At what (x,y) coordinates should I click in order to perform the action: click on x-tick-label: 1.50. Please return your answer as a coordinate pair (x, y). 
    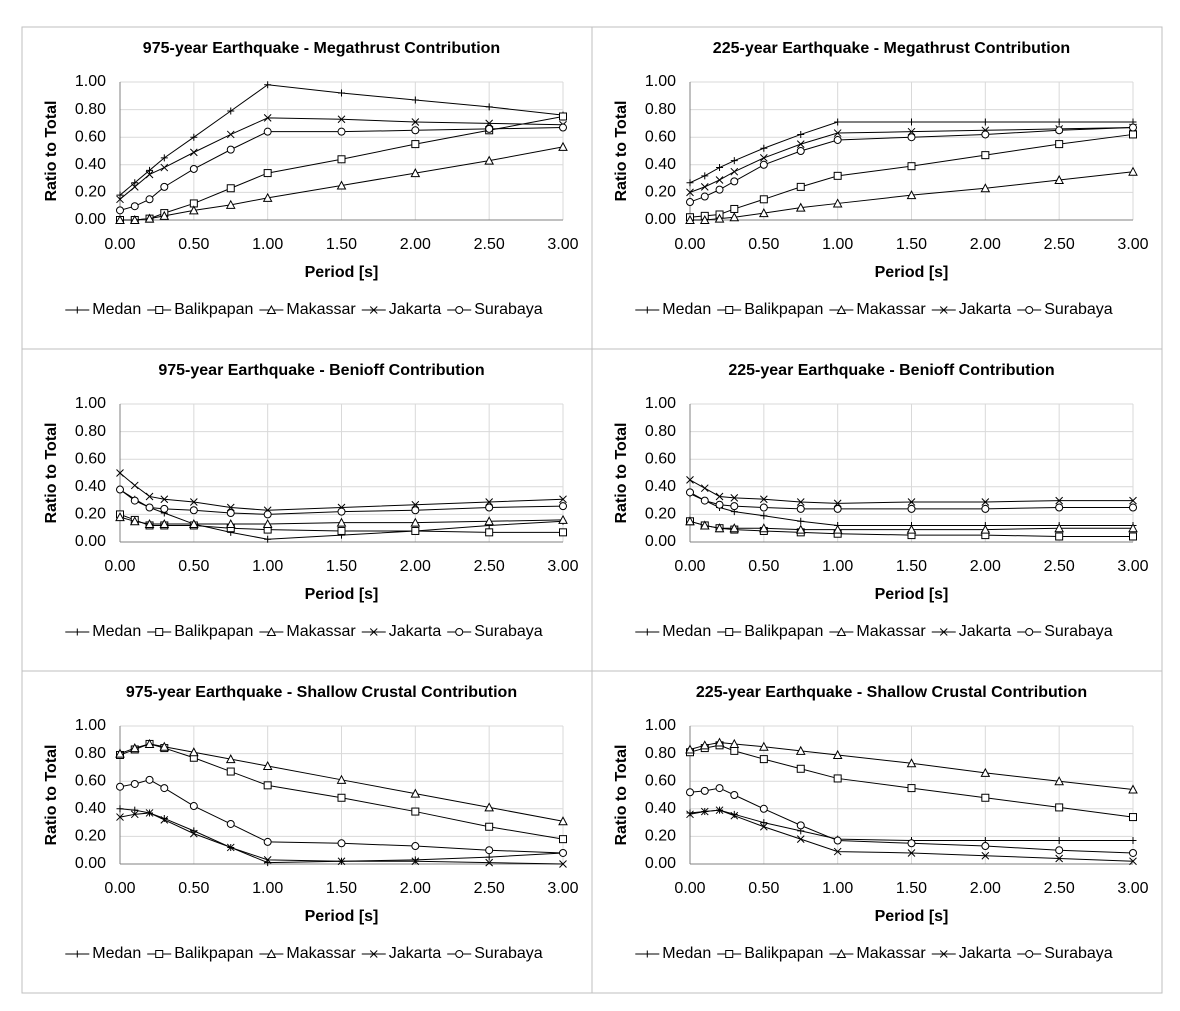
    Looking at the image, I should click on (911, 888).